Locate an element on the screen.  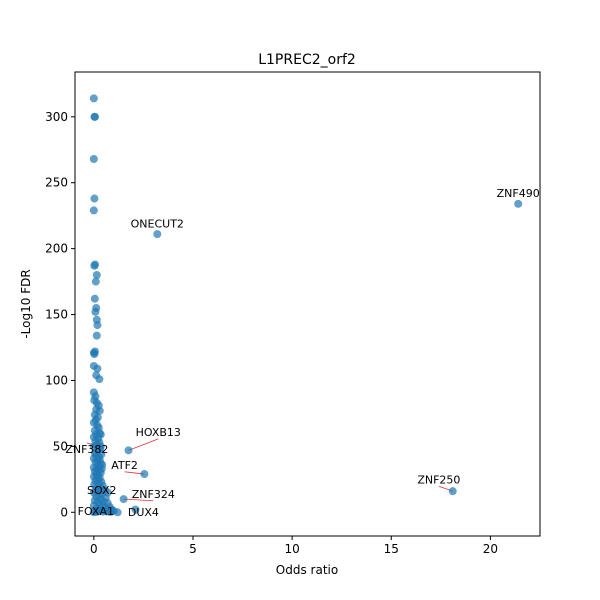
point-label: HOXB13 is located at coordinates (158, 432).